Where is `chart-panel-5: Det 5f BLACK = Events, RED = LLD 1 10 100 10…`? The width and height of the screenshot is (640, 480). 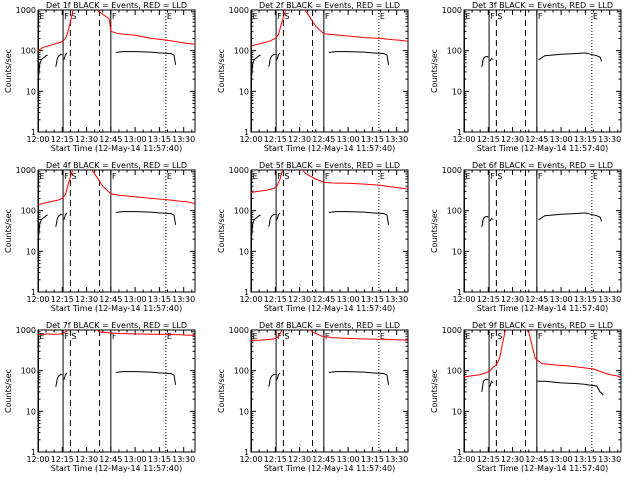
chart-panel-5: Det 5f BLACK = Events, RED = LLD 1 10 100 10… is located at coordinates (313, 237).